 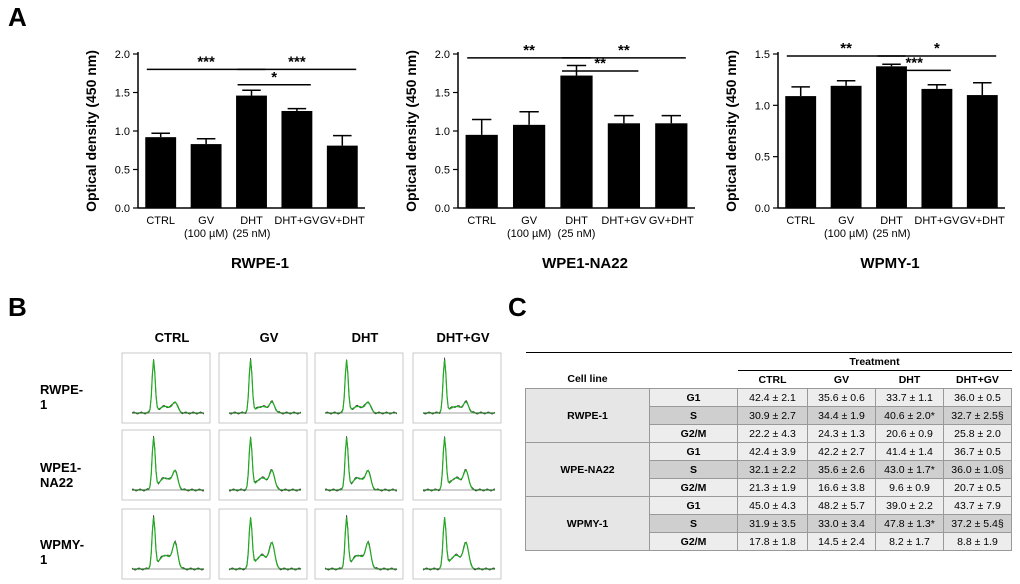 I want to click on table-cell: 48.2 ± 5.7, so click(x=841, y=505).